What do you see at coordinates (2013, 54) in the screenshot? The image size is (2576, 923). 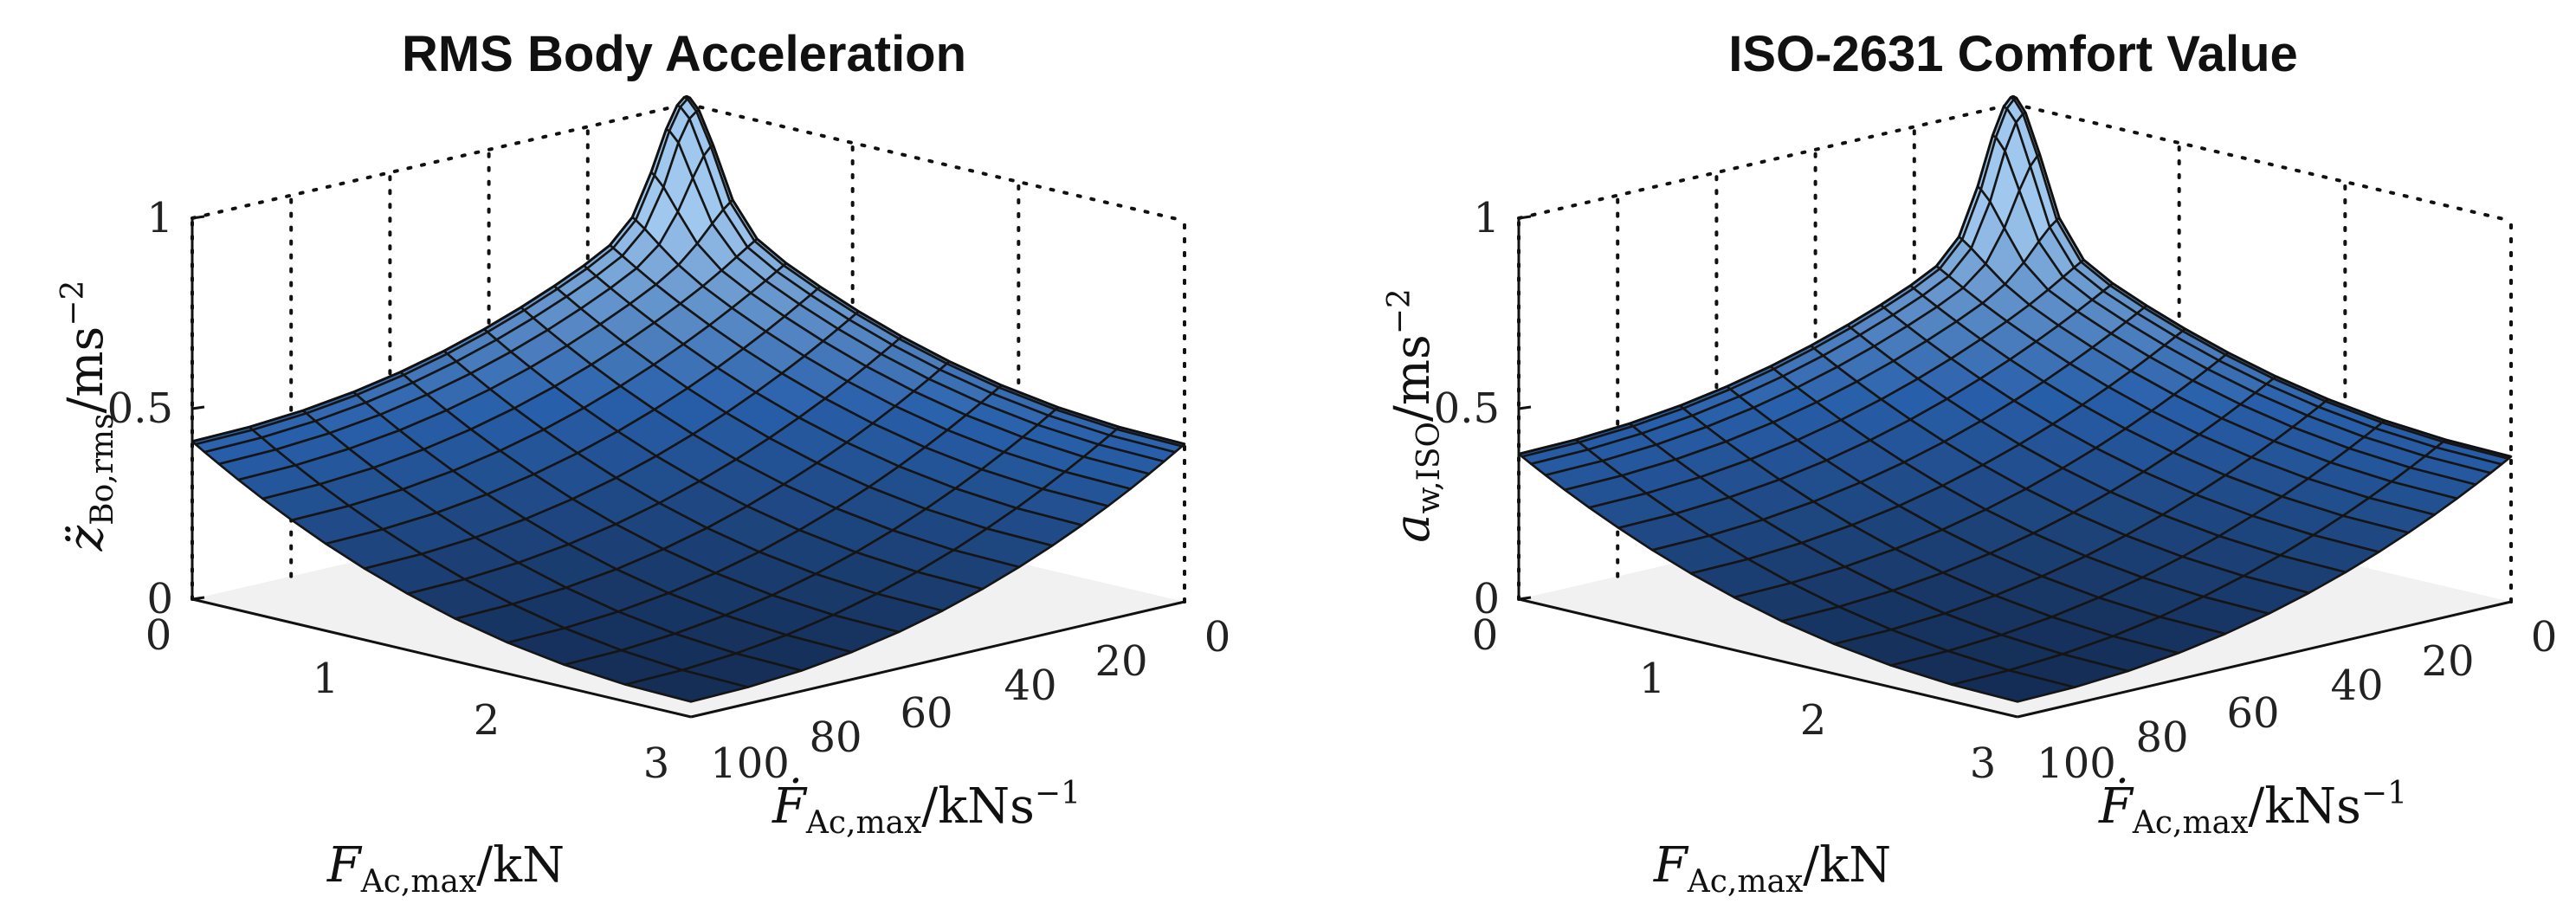 I see `chart-title: ISO-2631 Comfort Value` at bounding box center [2013, 54].